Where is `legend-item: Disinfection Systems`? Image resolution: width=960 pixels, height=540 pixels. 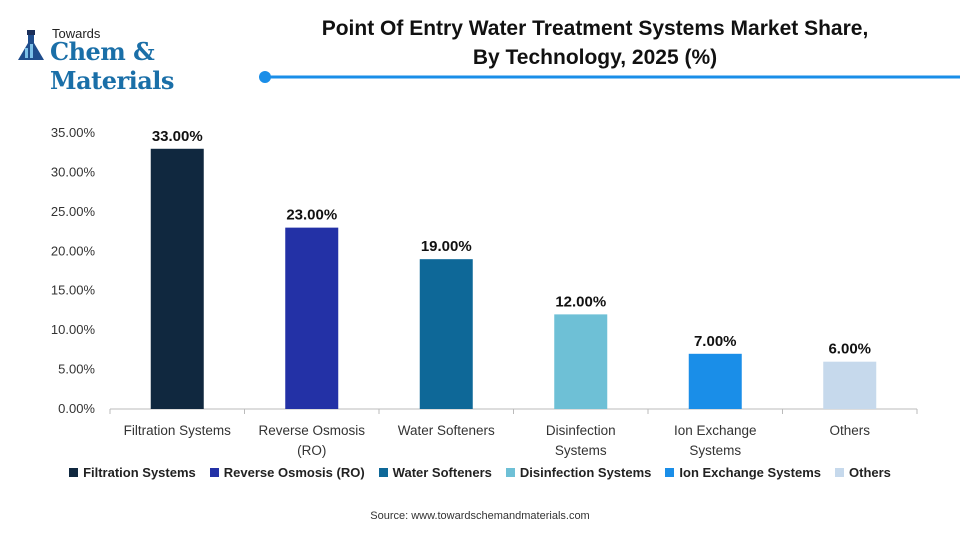 legend-item: Disinfection Systems is located at coordinates (578, 472).